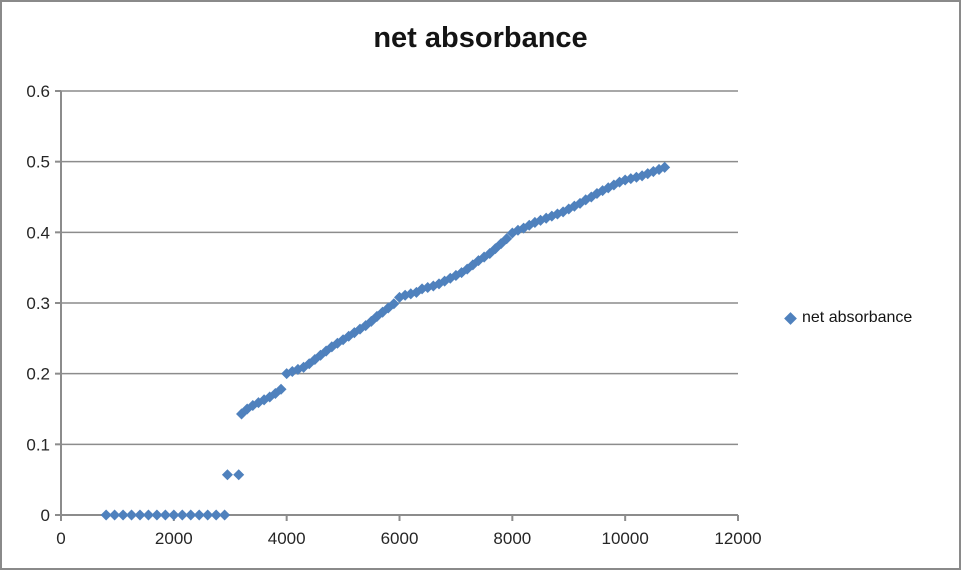  Describe the element at coordinates (512, 538) in the screenshot. I see `x-tick-label: 8000` at that location.